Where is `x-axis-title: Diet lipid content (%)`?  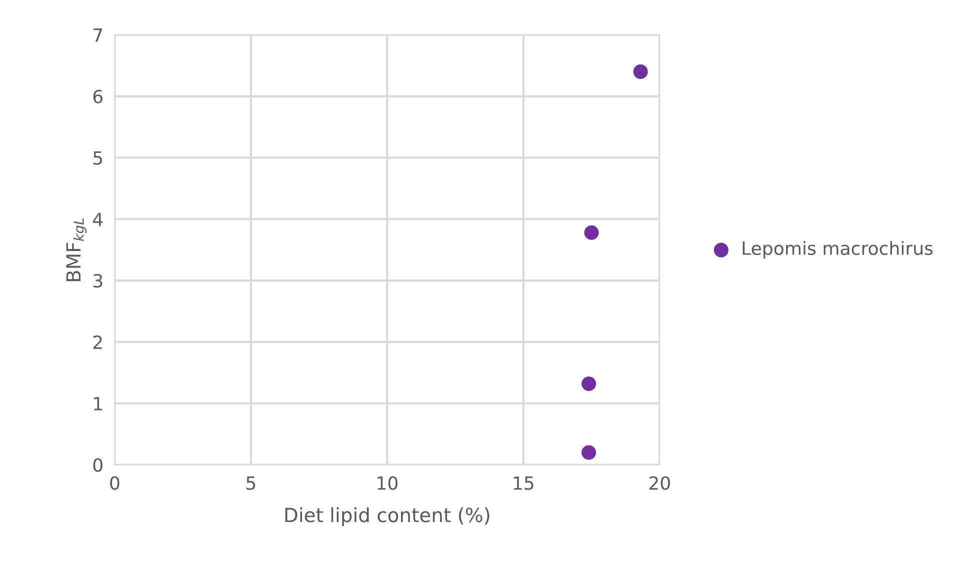 x-axis-title: Diet lipid content (%) is located at coordinates (387, 516).